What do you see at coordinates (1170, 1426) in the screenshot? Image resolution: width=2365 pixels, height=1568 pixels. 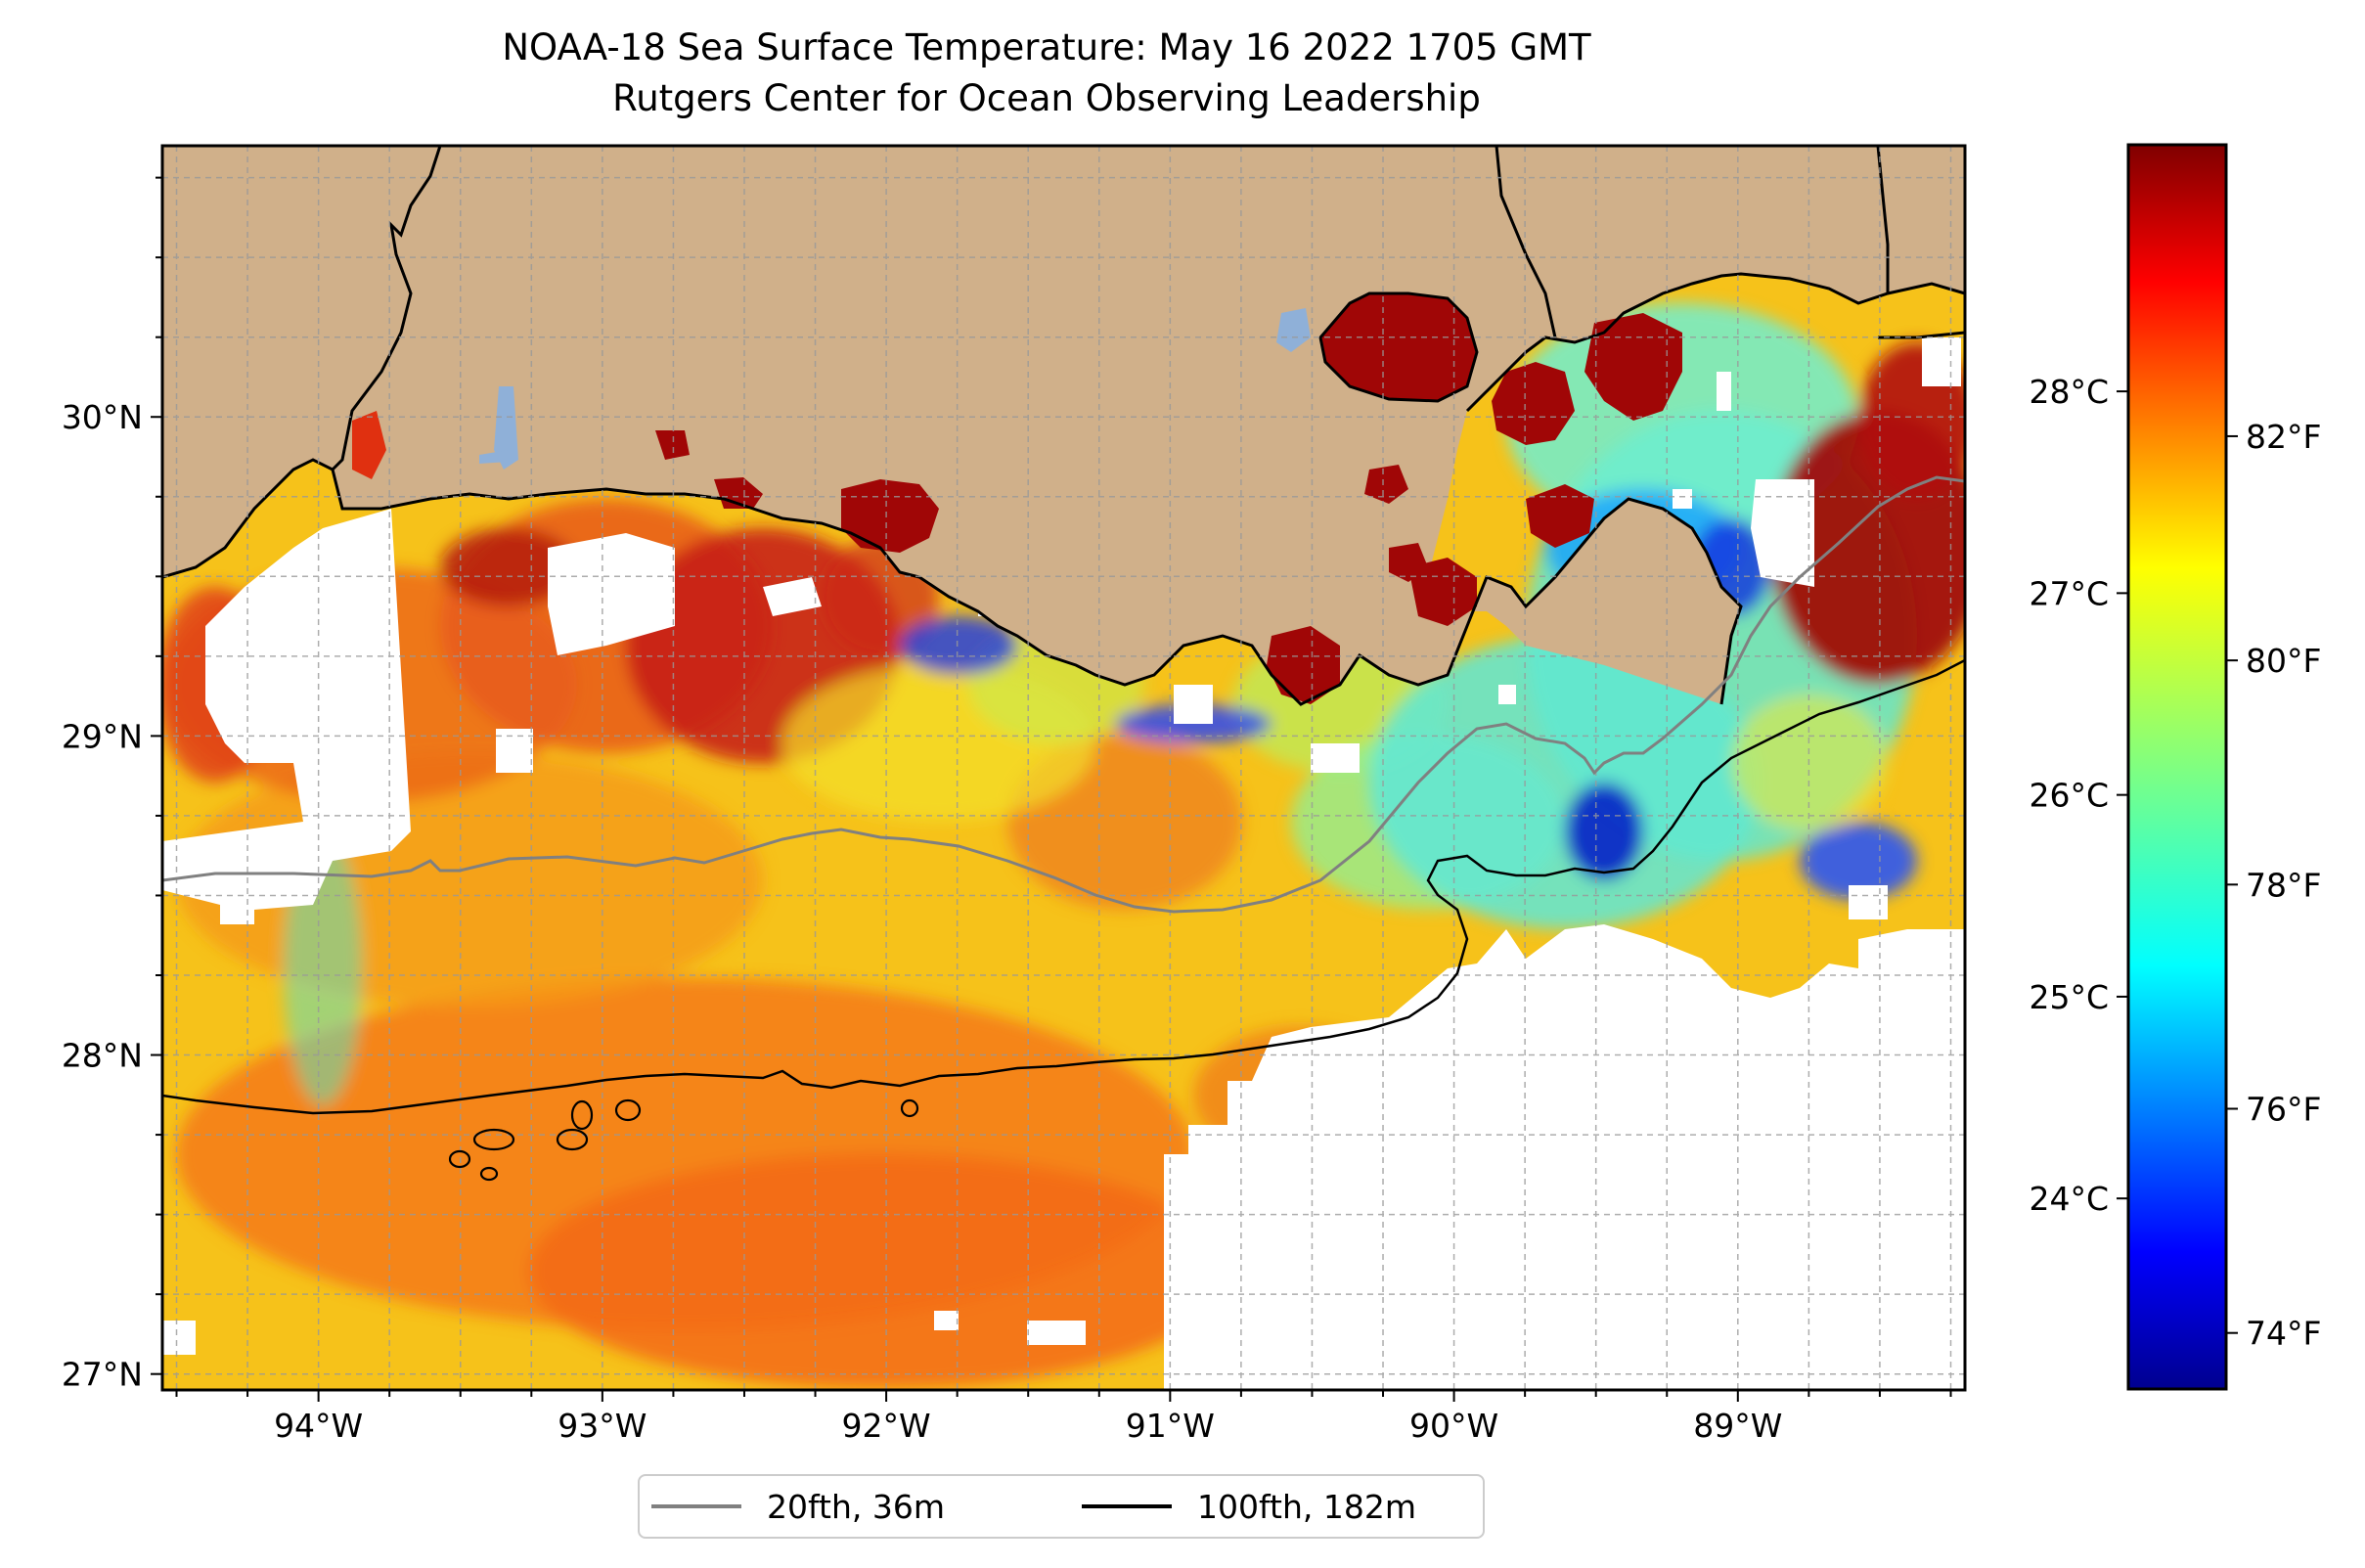 I see `x-tick-label: 91°W` at bounding box center [1170, 1426].